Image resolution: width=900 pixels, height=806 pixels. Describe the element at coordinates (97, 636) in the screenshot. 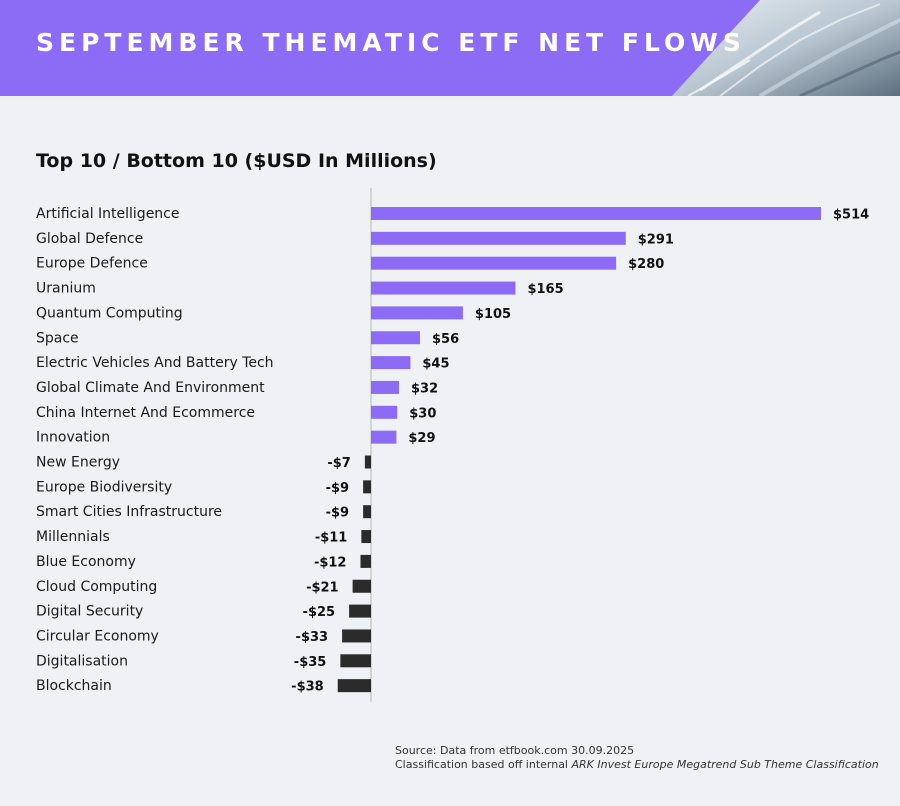

I see `category-label: Circular Economy` at that location.